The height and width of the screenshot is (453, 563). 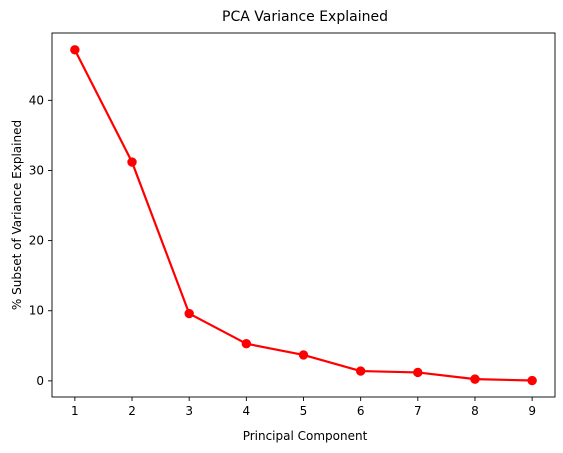 What do you see at coordinates (17, 215) in the screenshot?
I see `y-axis-label: % Subset of Variance Explained` at bounding box center [17, 215].